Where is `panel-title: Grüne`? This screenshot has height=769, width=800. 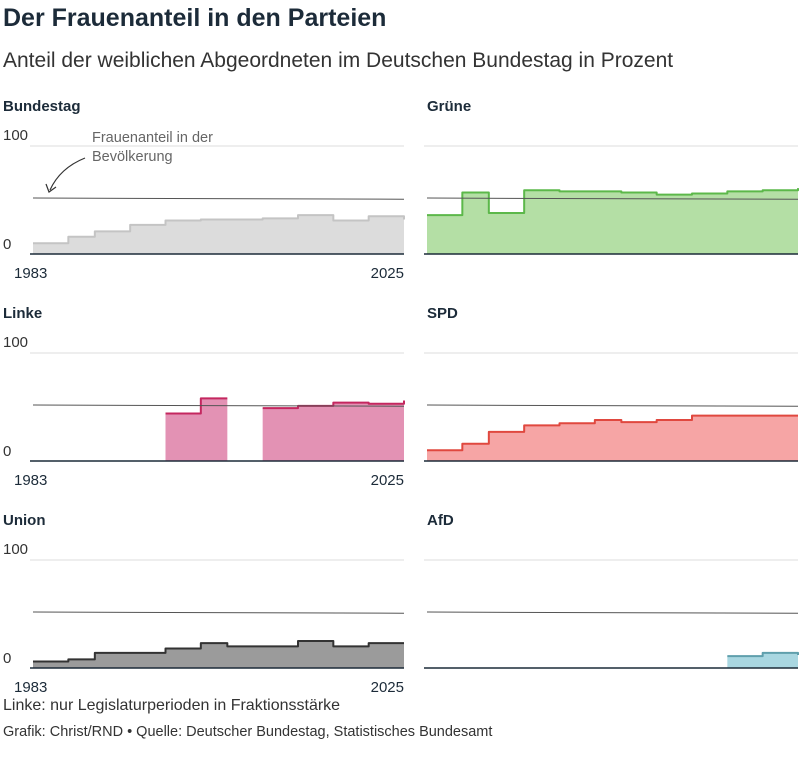
panel-title: Grüne is located at coordinates (449, 106).